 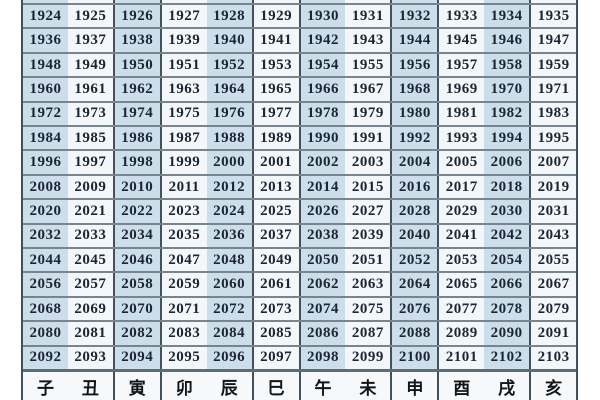 What do you see at coordinates (229, 187) in the screenshot?
I see `year-cell: 2012` at bounding box center [229, 187].